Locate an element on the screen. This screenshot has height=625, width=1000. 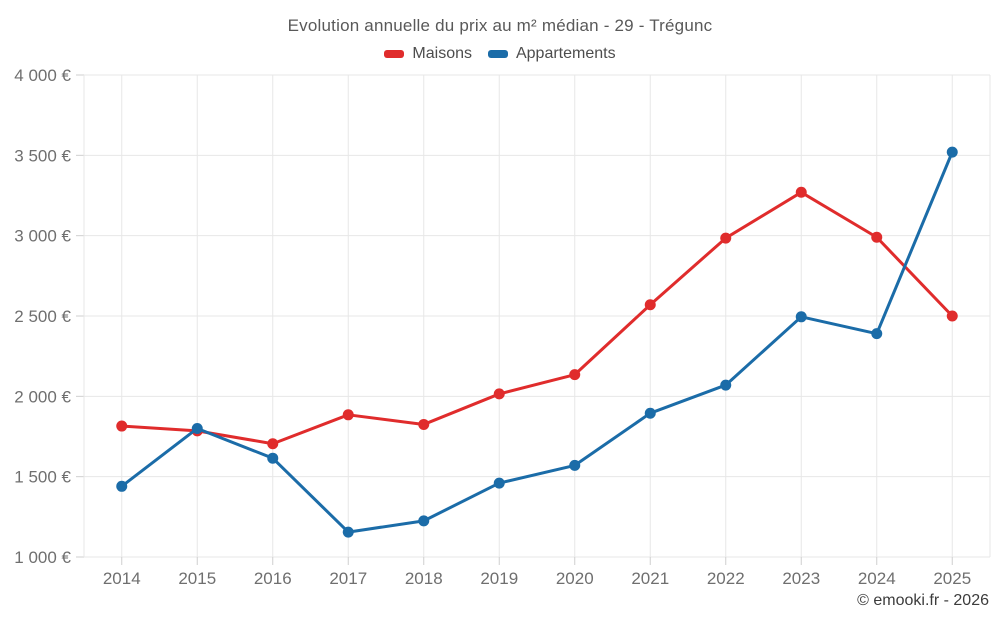
series-point-appartements-2019 is located at coordinates (499, 483).